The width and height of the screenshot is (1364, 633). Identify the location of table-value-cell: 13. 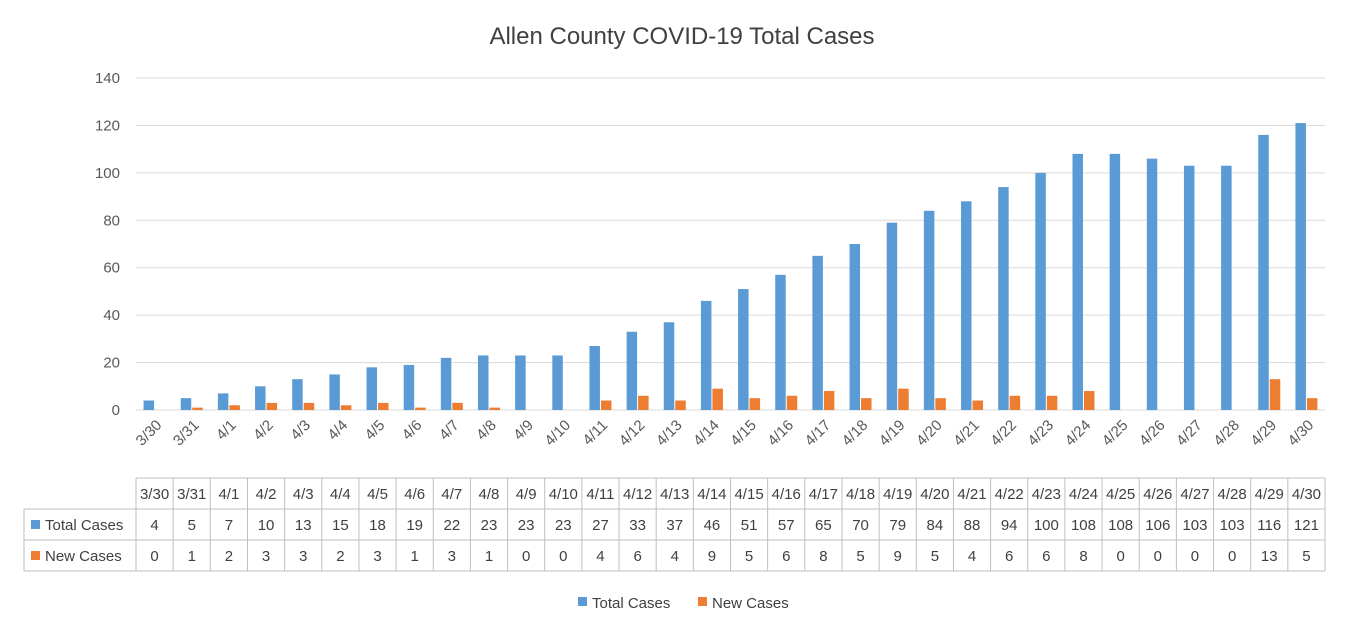
(1269, 556).